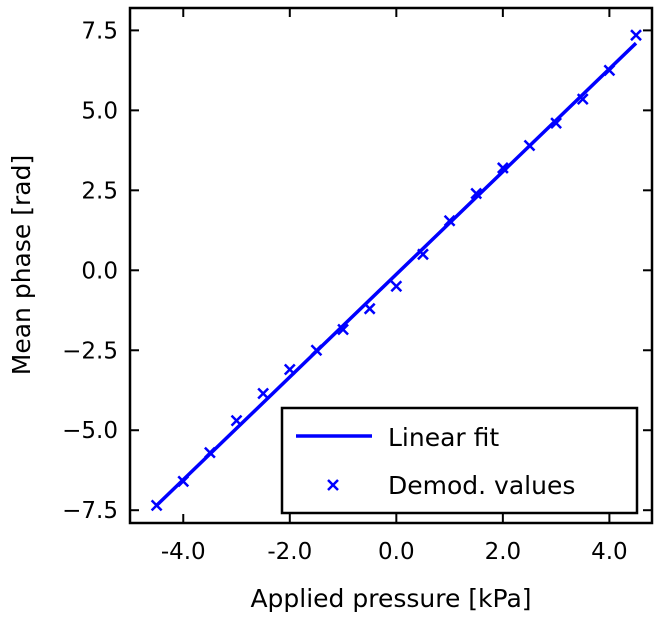  What do you see at coordinates (90, 351) in the screenshot?
I see `y-tick-label: −2.5` at bounding box center [90, 351].